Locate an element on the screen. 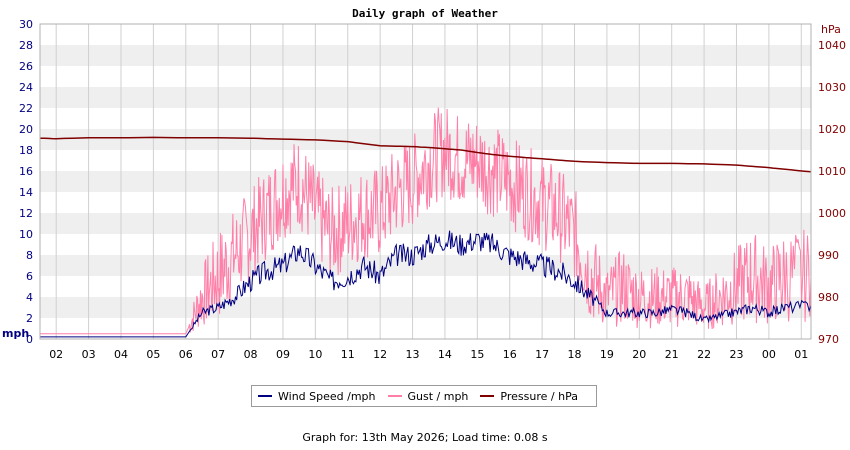 This screenshot has width=850, height=450. legend-item-gust: Gust / mph is located at coordinates (428, 396).